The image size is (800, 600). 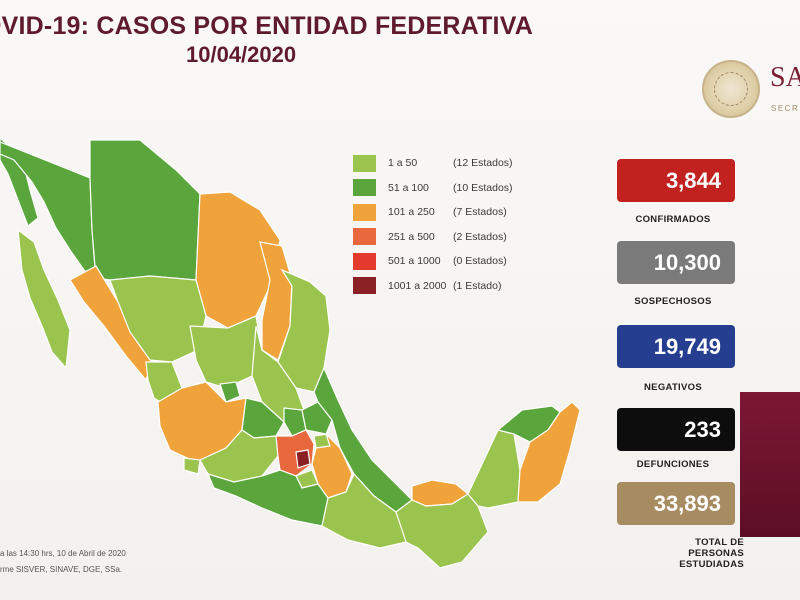 I want to click on stat-confirmed-label: CONFIRMADOS, so click(x=673, y=219).